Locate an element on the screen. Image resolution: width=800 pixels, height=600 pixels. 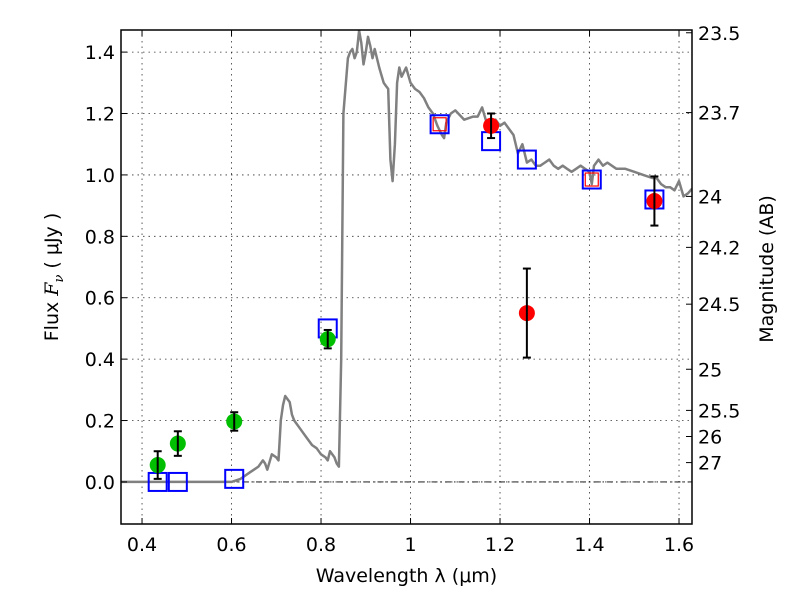
y-tick-label: 0.2 is located at coordinates (100, 422).